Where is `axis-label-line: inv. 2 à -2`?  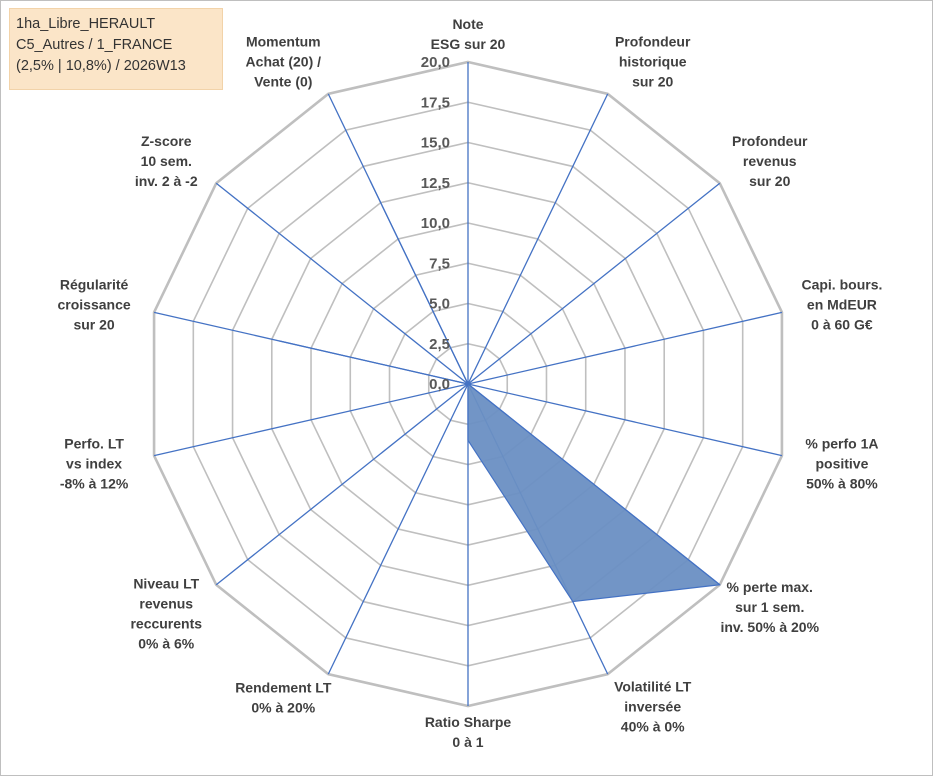
axis-label-line: inv. 2 à -2 is located at coordinates (166, 181).